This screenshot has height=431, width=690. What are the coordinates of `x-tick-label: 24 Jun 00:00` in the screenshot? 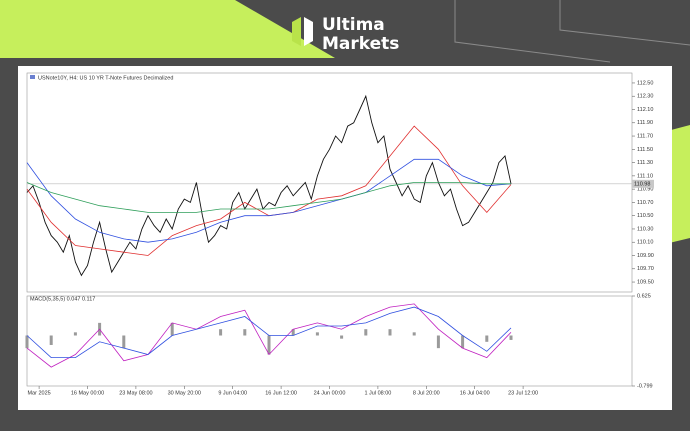 It's located at (330, 393).